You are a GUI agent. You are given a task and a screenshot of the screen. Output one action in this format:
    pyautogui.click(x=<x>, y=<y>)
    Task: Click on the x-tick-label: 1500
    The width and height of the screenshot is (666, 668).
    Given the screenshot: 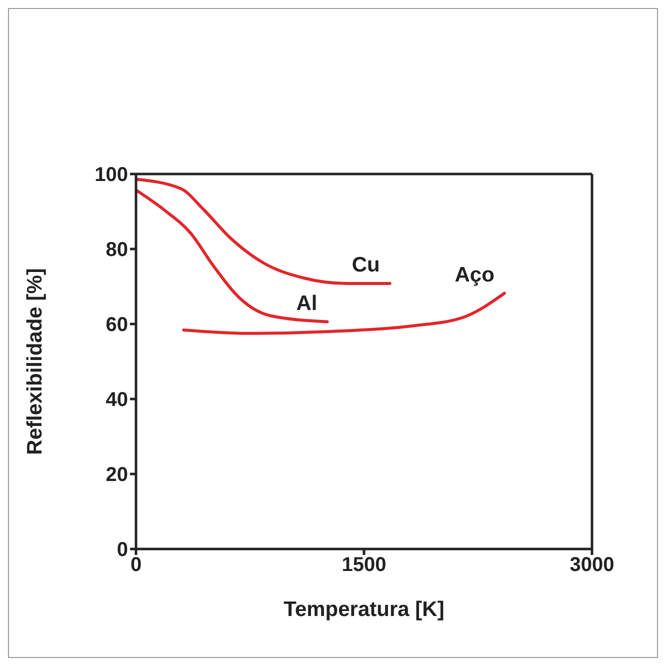 What is the action you would take?
    pyautogui.click(x=364, y=565)
    